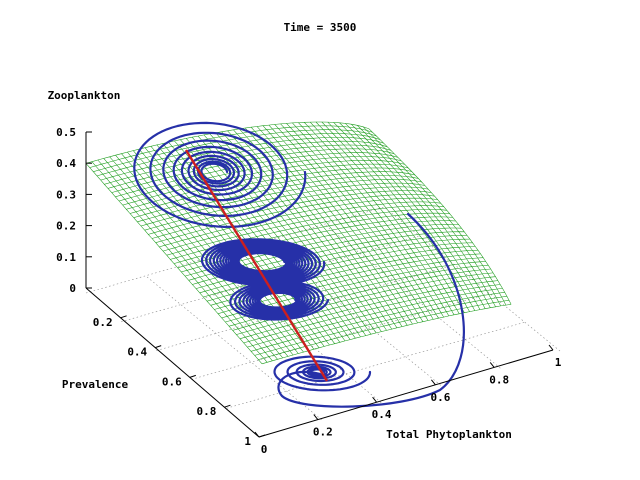 The width and height of the screenshot is (640, 480). I want to click on trajectory-outer-arc, so click(371, 310).